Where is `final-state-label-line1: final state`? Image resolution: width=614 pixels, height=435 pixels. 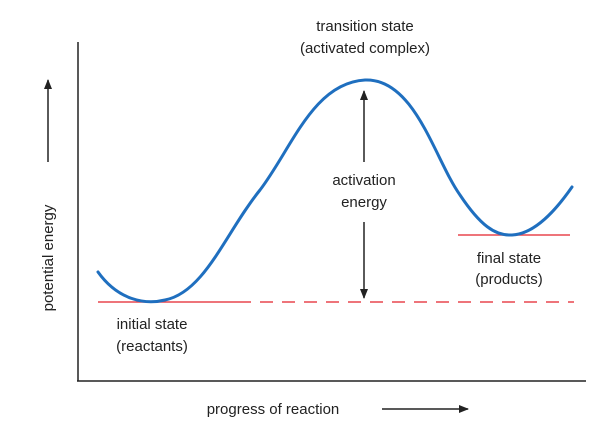
final-state-label-line1: final state is located at coordinates (509, 258).